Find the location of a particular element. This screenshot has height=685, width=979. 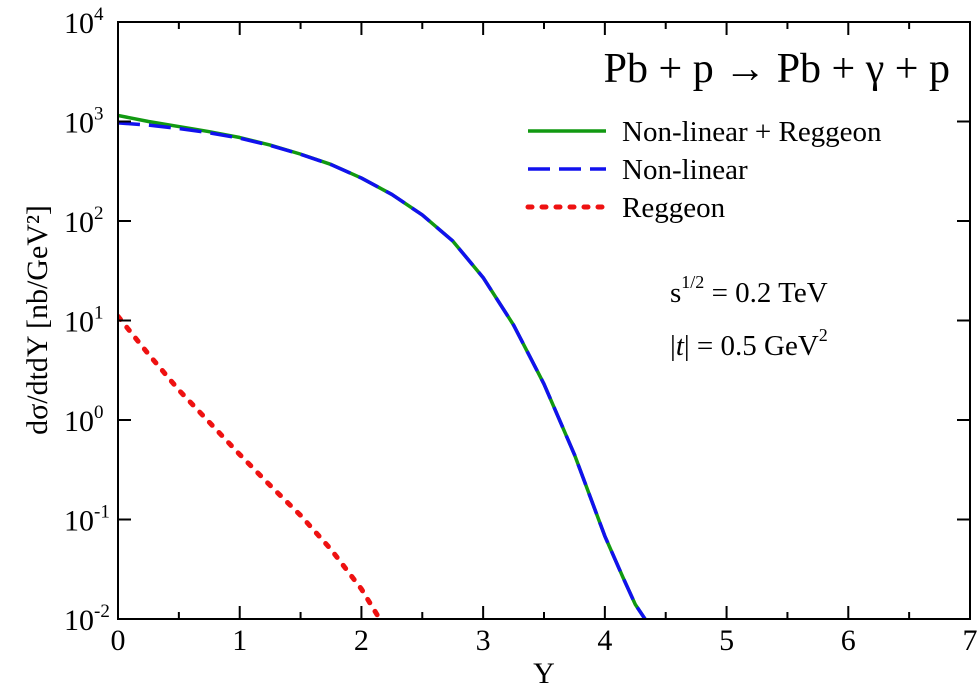

x-tick-label: 0 is located at coordinates (118, 640).